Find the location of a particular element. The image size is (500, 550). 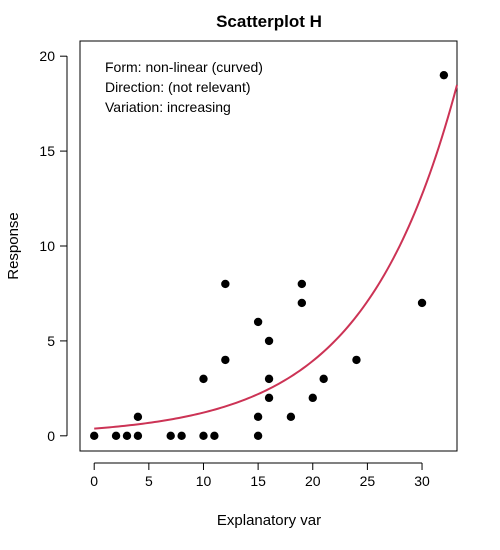

x-tick-label: 0 is located at coordinates (94, 481).